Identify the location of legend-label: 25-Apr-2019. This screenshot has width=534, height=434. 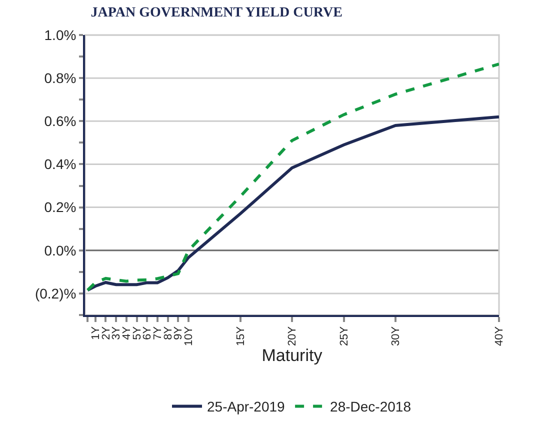
(246, 406).